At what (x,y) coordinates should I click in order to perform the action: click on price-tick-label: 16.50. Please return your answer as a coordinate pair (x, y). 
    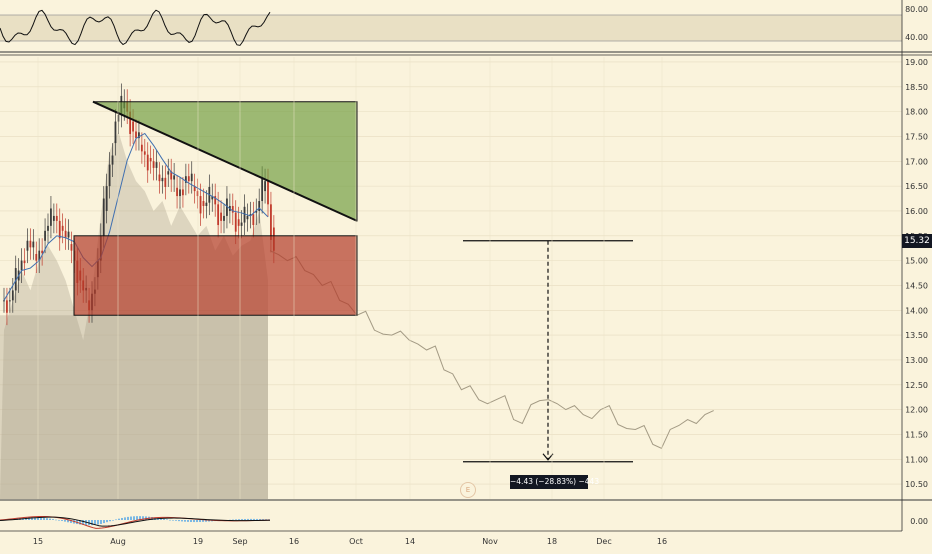
    Looking at the image, I should click on (916, 186).